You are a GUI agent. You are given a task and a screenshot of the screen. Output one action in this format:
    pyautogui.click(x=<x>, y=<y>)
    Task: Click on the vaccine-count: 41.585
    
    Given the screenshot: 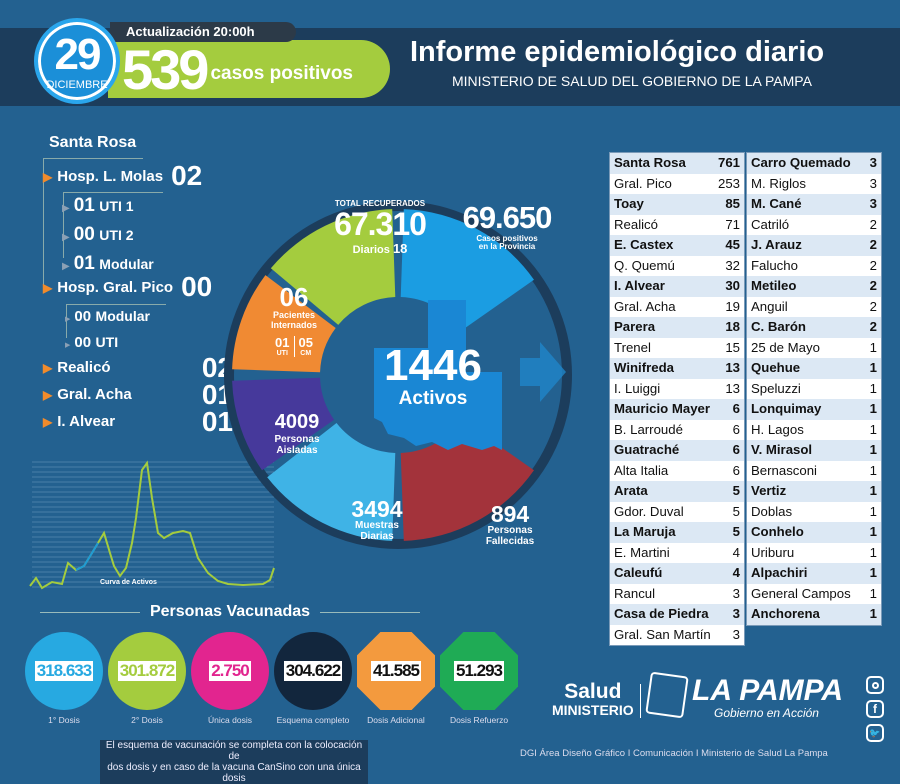 What is the action you would take?
    pyautogui.click(x=396, y=671)
    